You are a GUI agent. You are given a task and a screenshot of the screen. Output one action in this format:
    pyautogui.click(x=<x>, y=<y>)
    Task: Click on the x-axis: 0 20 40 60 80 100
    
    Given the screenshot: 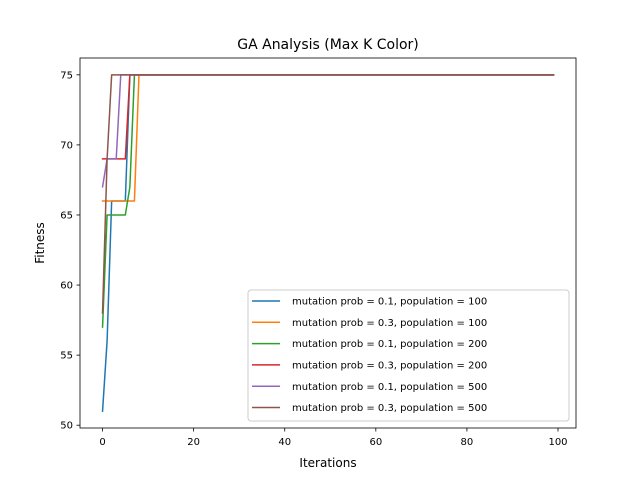 What is the action you would take?
    pyautogui.click(x=333, y=438)
    